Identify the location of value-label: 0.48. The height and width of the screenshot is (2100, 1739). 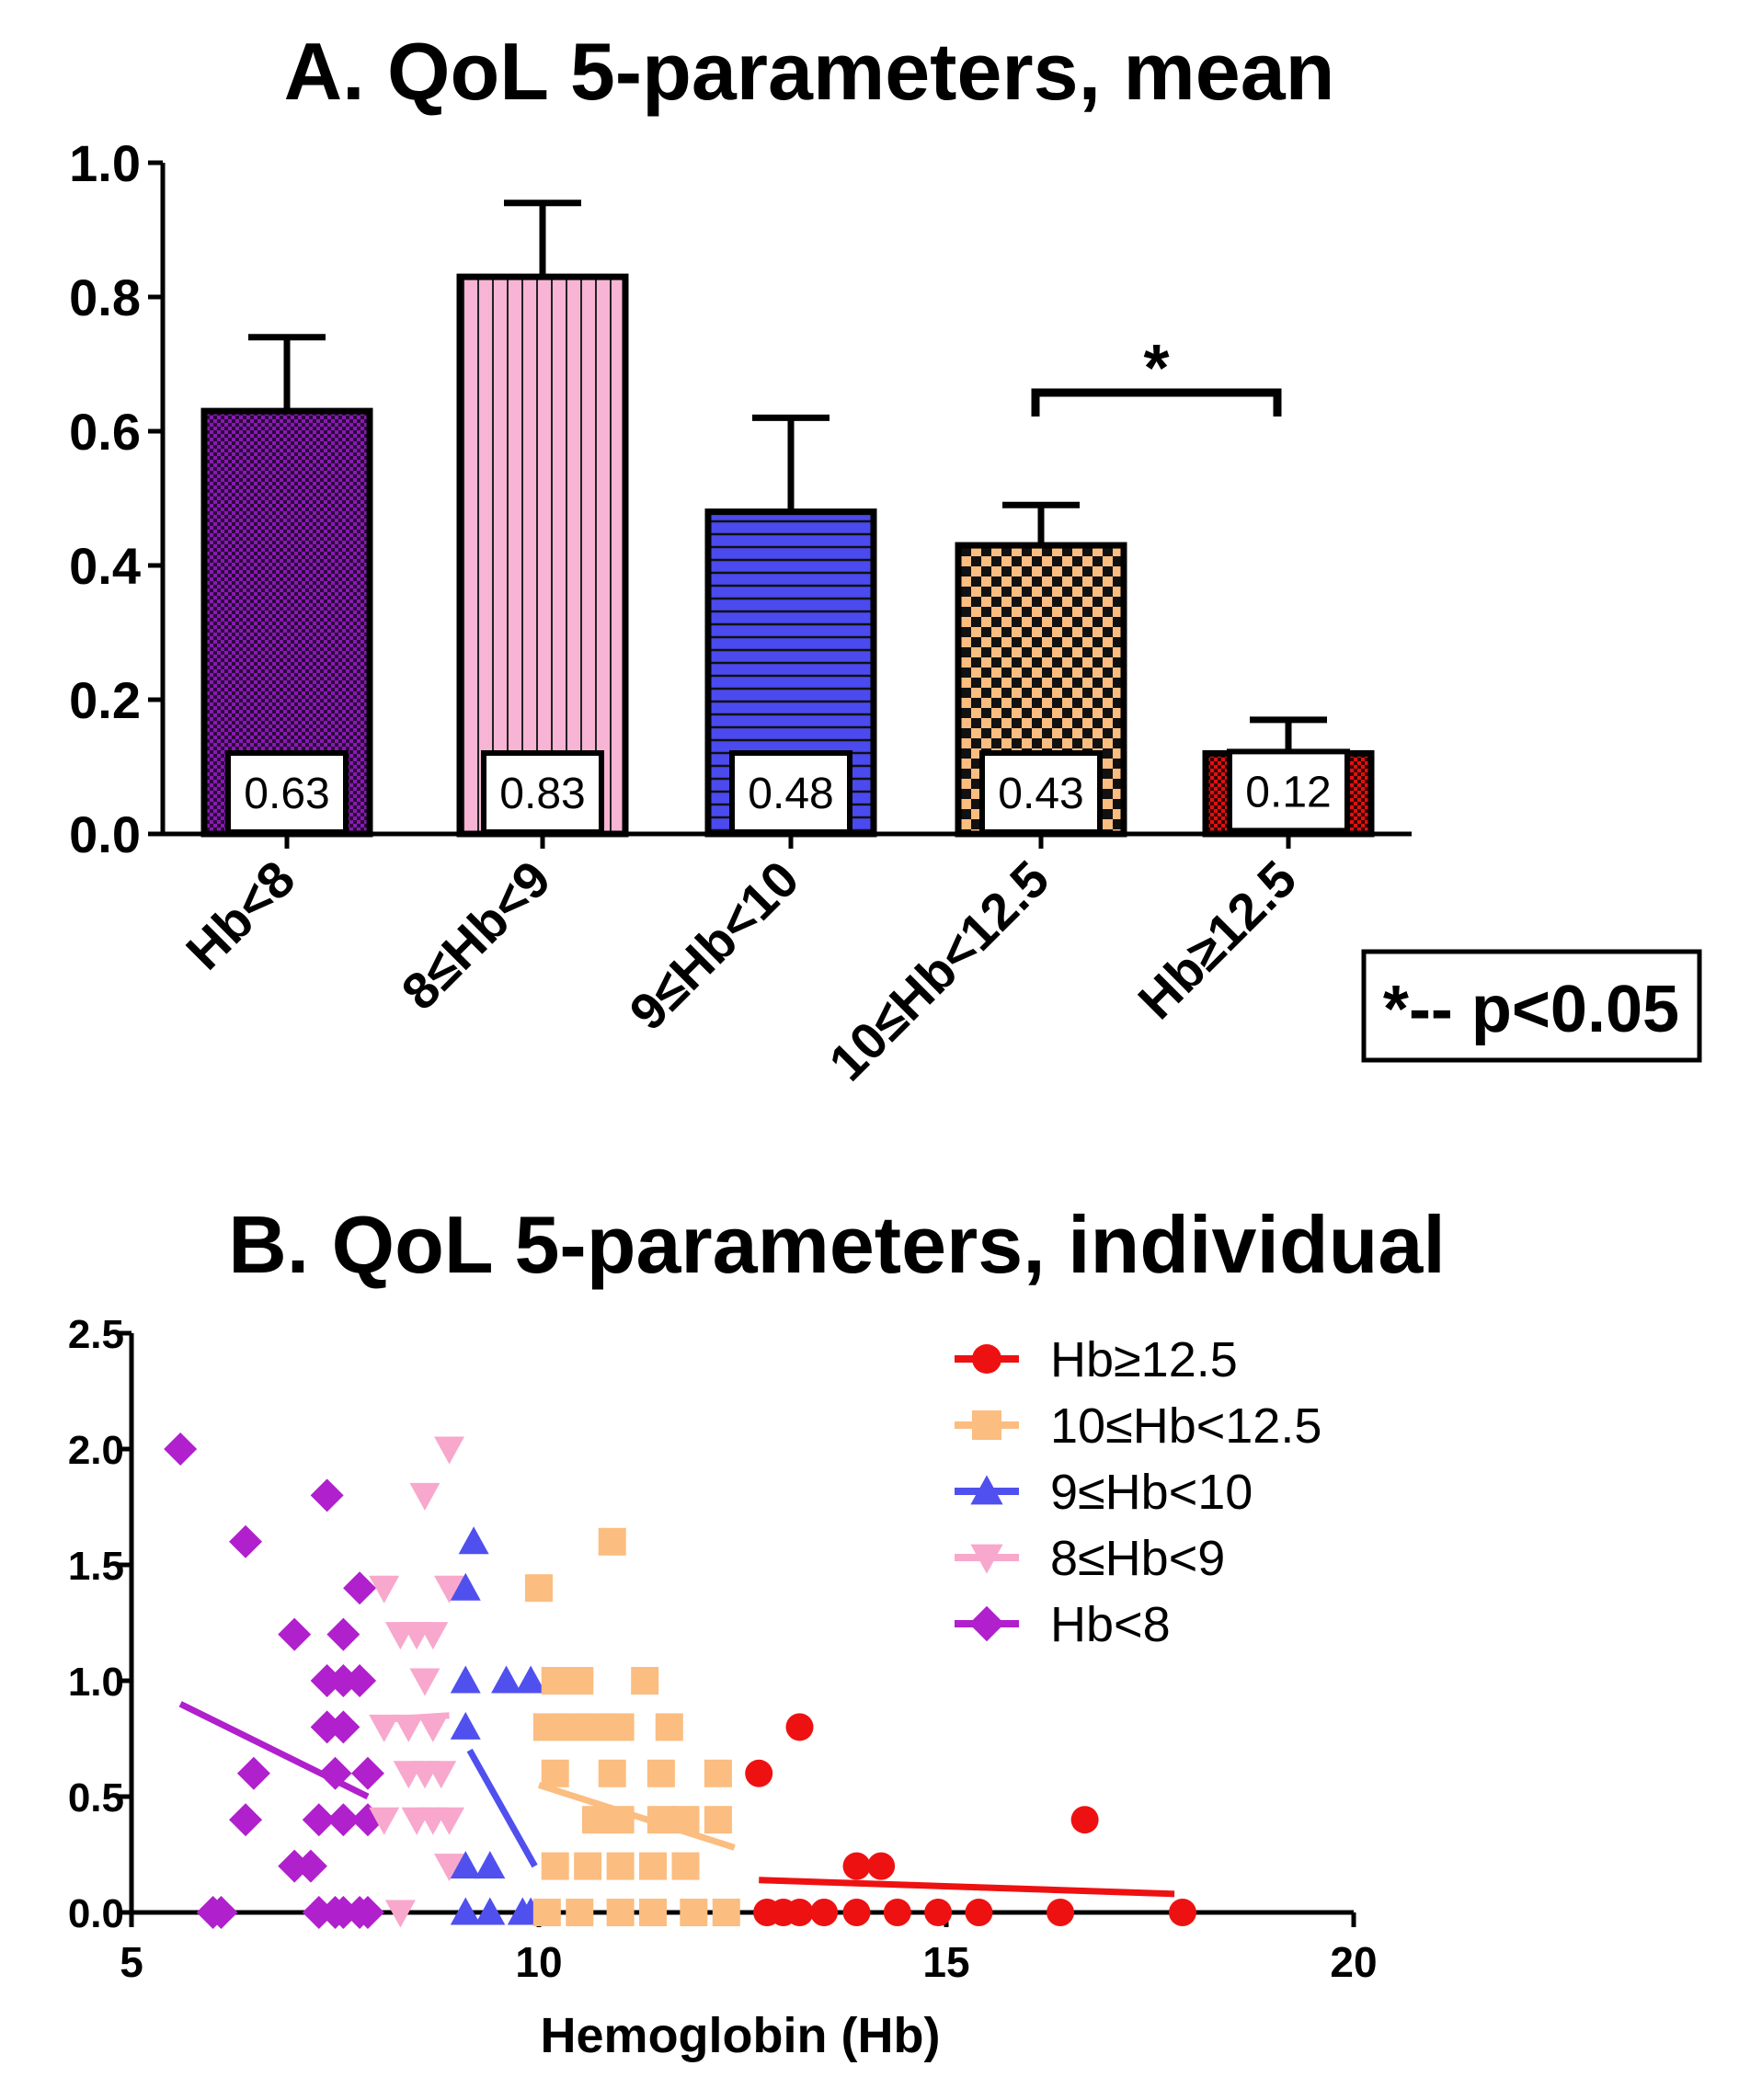
(790, 794).